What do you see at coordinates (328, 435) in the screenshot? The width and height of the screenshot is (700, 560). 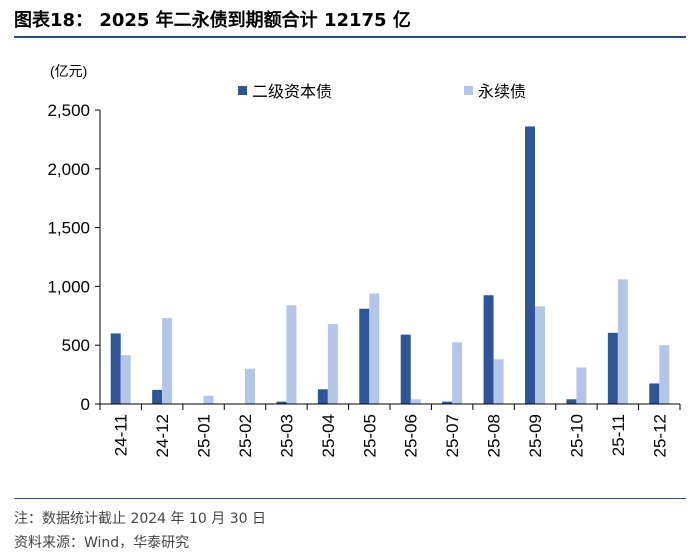 I see `x-tick-label: 25-04` at bounding box center [328, 435].